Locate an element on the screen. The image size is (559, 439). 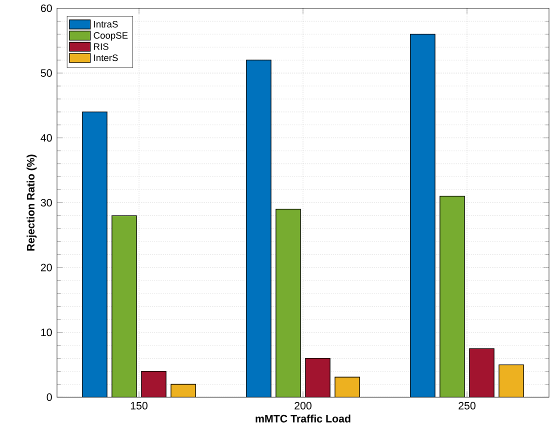
y-tick-label: 50 is located at coordinates (46, 73).